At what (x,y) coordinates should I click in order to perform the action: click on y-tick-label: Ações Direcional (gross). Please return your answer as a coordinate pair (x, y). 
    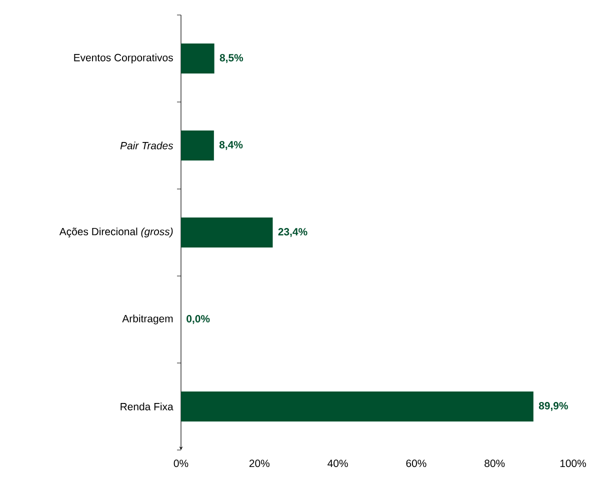
    Looking at the image, I should click on (116, 233).